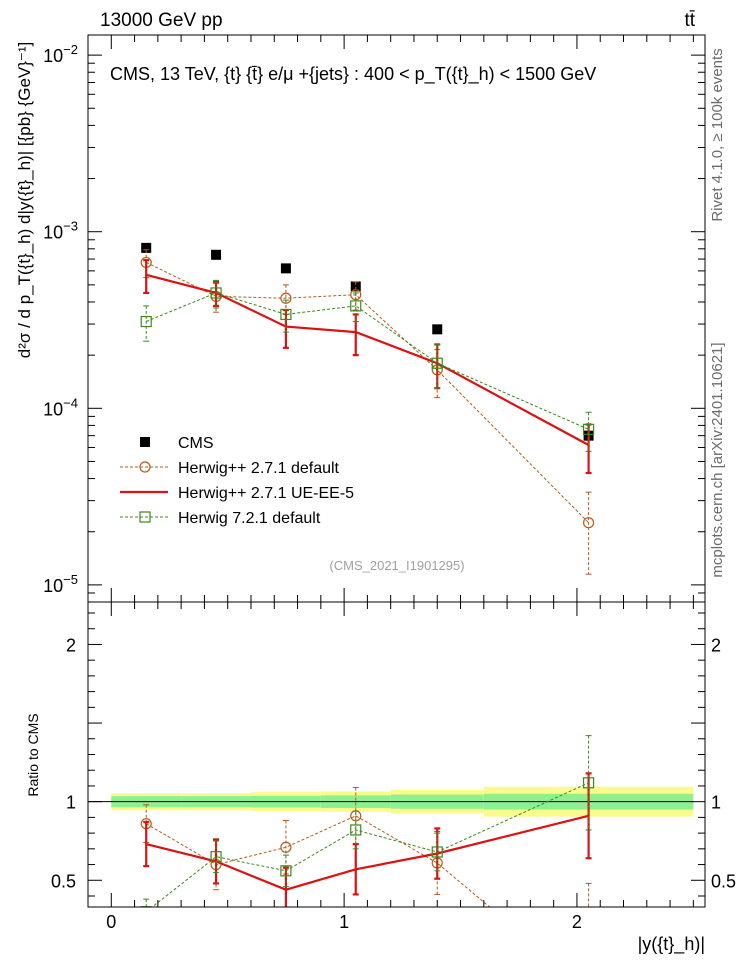  What do you see at coordinates (266, 493) in the screenshot?
I see `legend-herwig-2-7-1-ue-ee-5-label: Herwig++ 2.7.1 UE-EE-5` at bounding box center [266, 493].